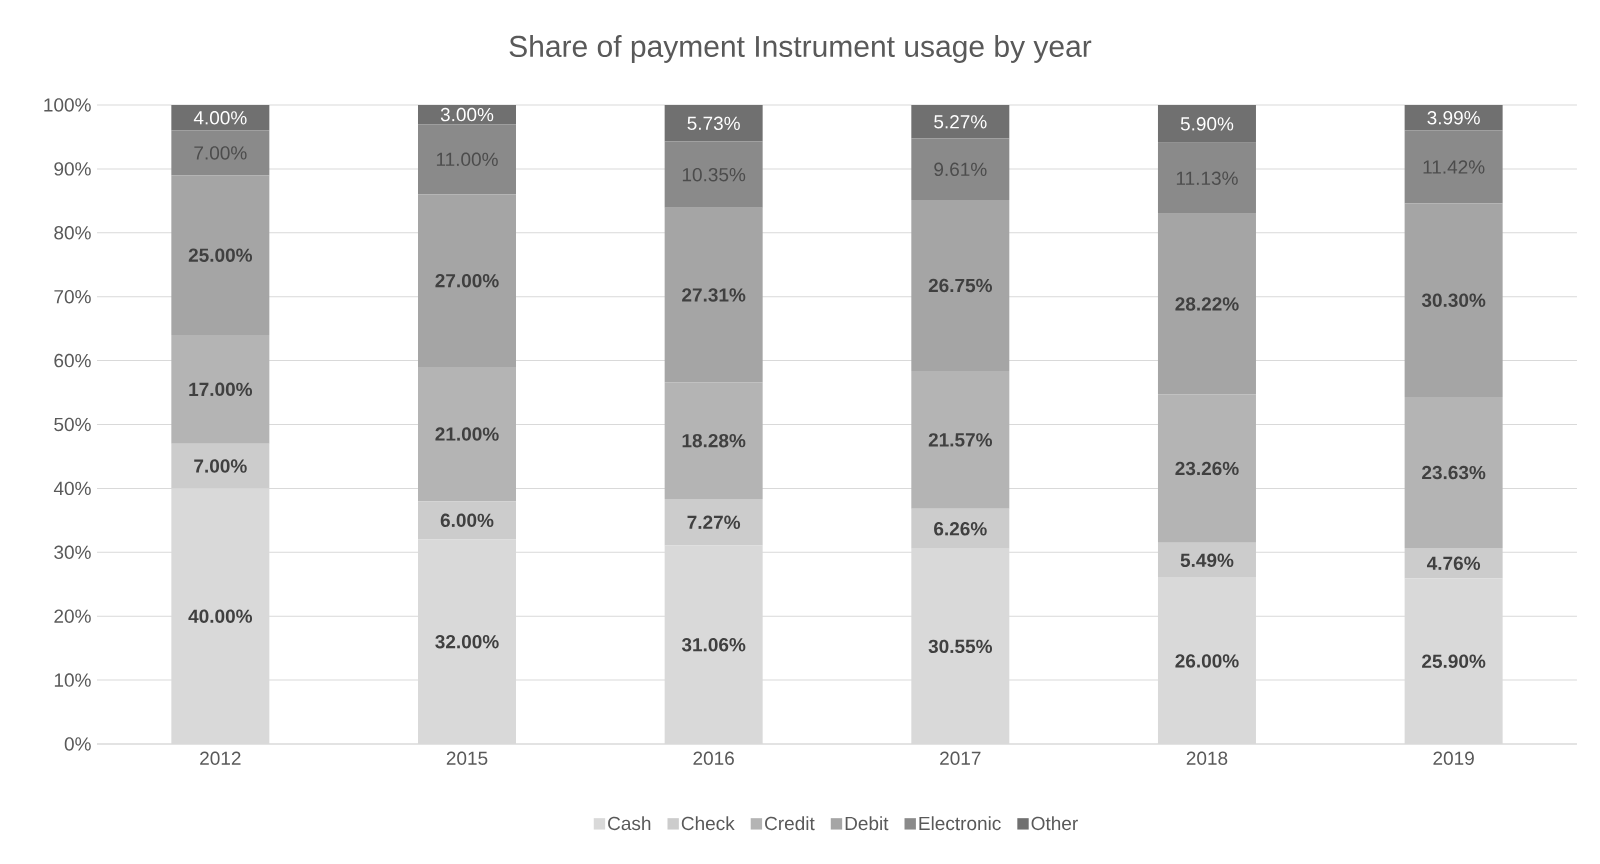  I want to click on x-tick-label: 2016, so click(713, 758).